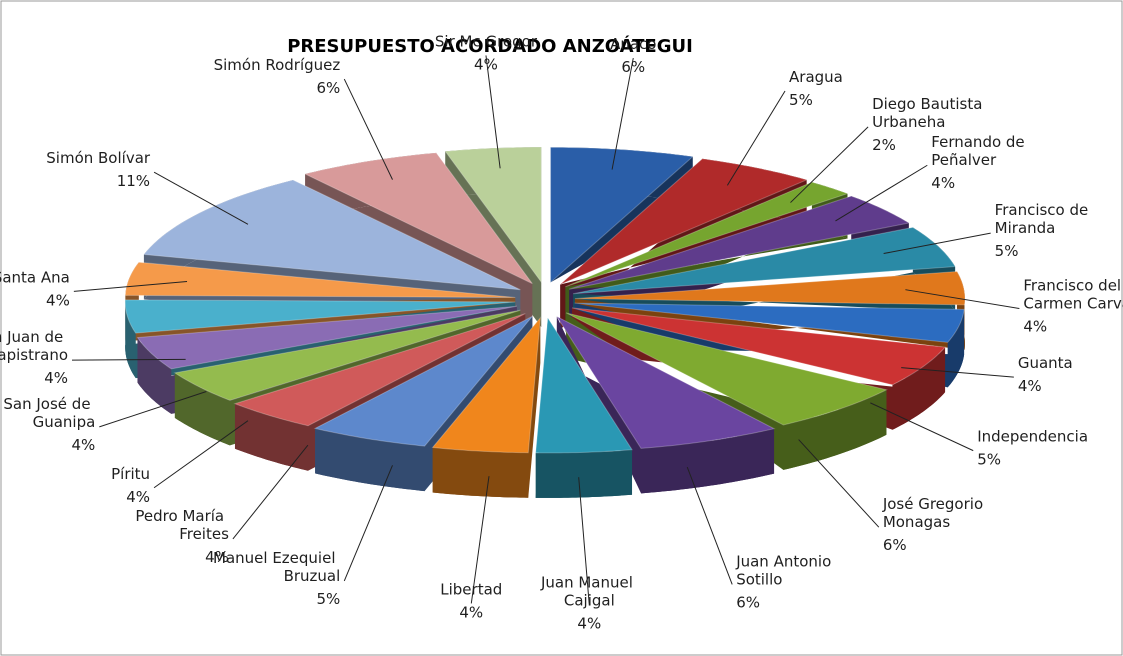 This screenshot has height=656, width=1123. What do you see at coordinates (785, 570) in the screenshot?
I see `category-label: Juan Antonio Sotillo` at bounding box center [785, 570].